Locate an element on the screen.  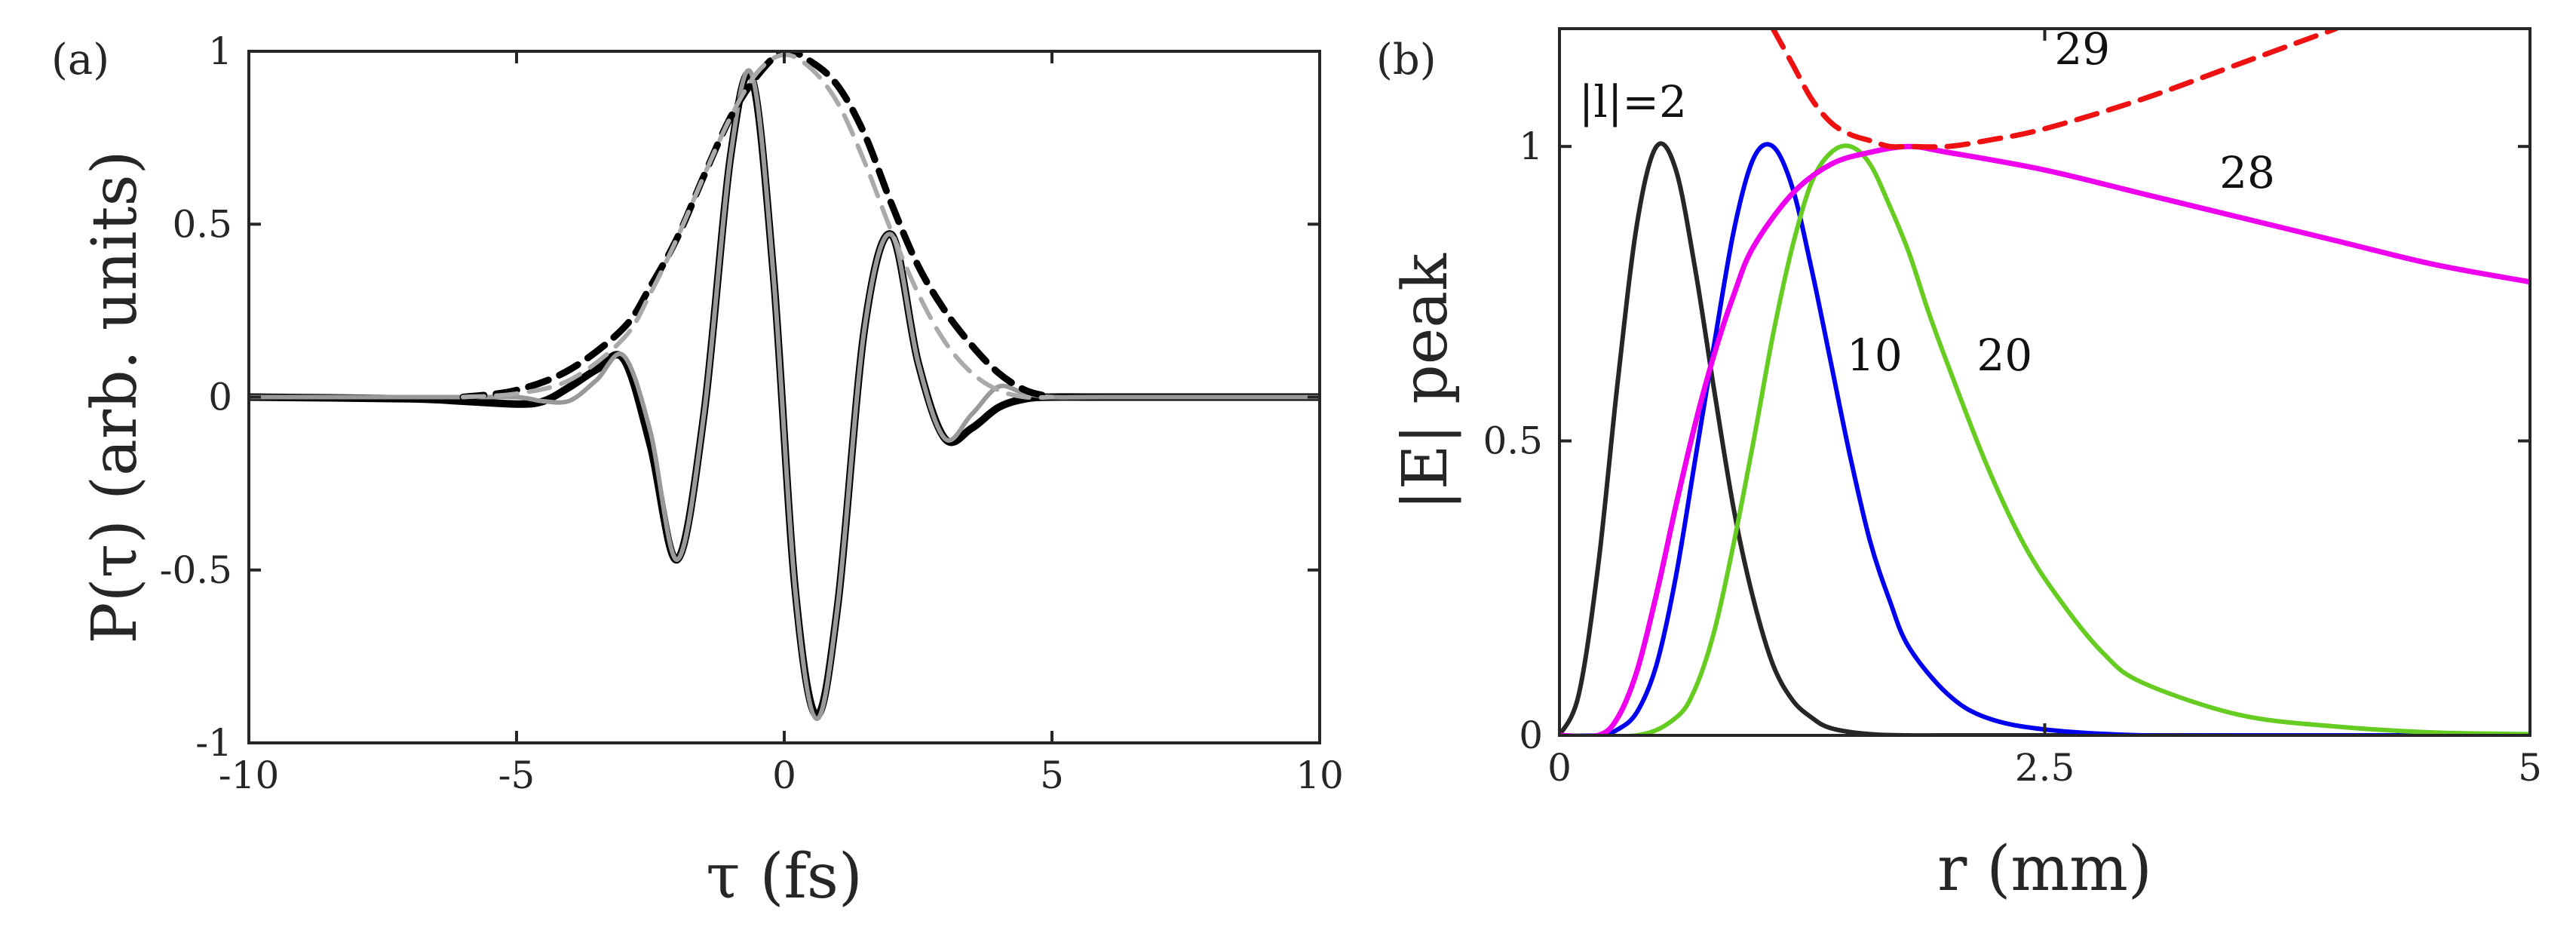
panel-b-annotation: 10 is located at coordinates (1875, 355).